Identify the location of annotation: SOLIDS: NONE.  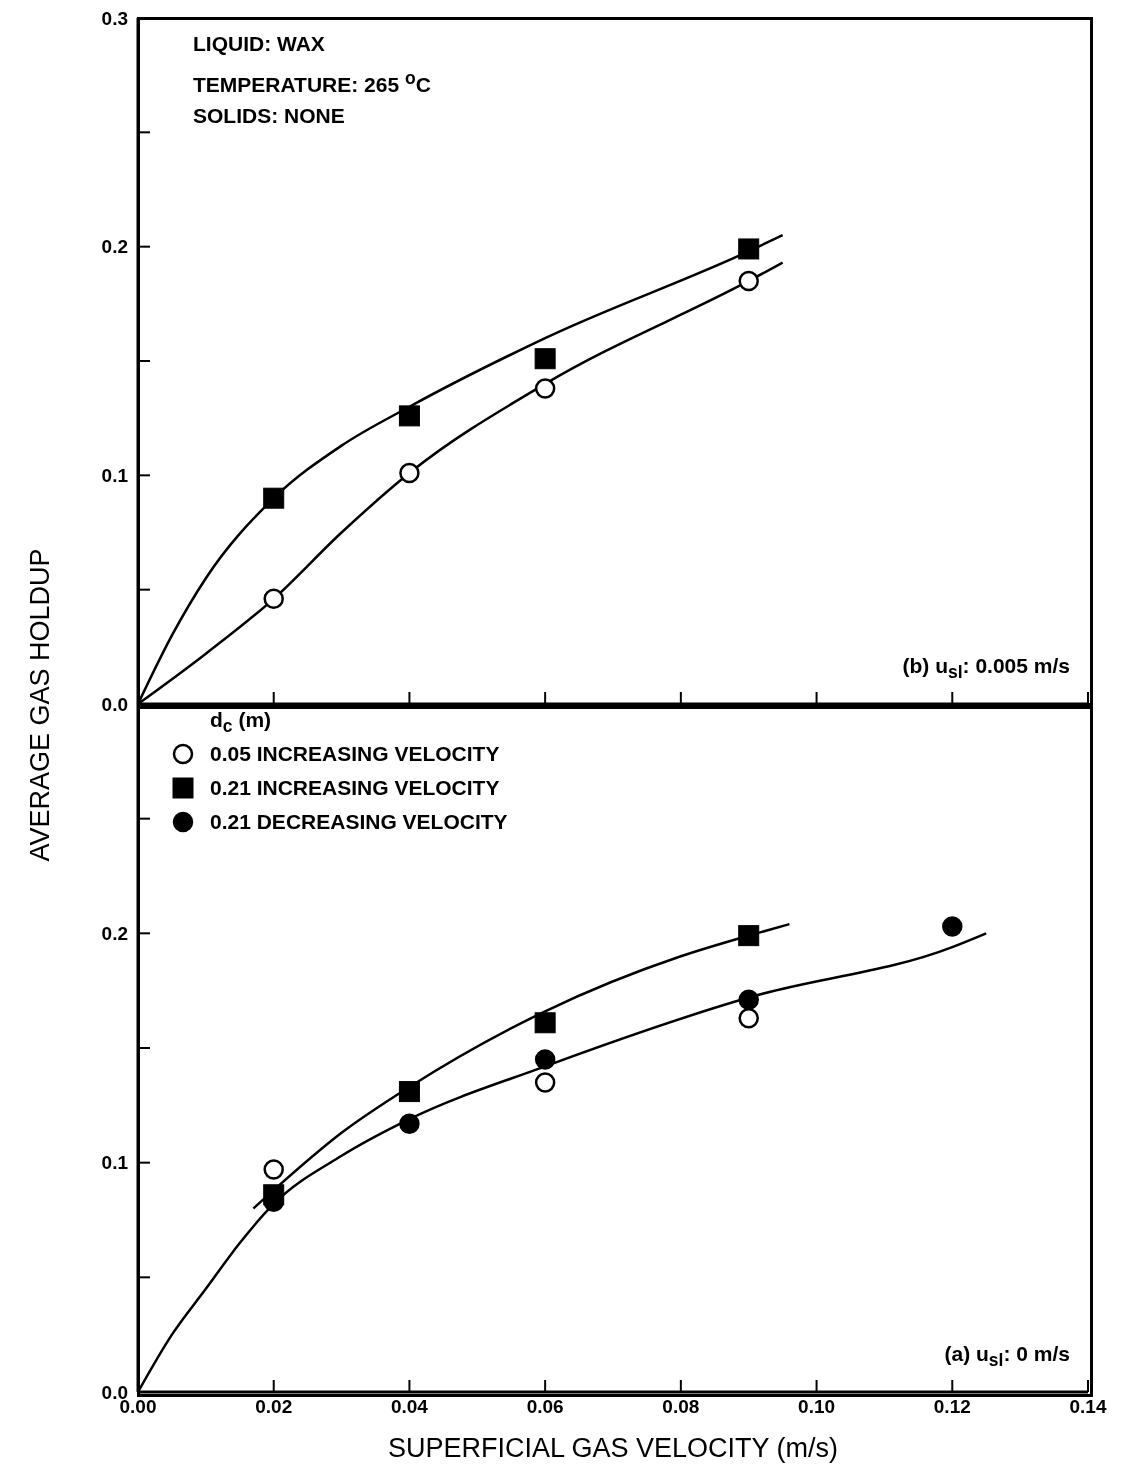
(269, 116).